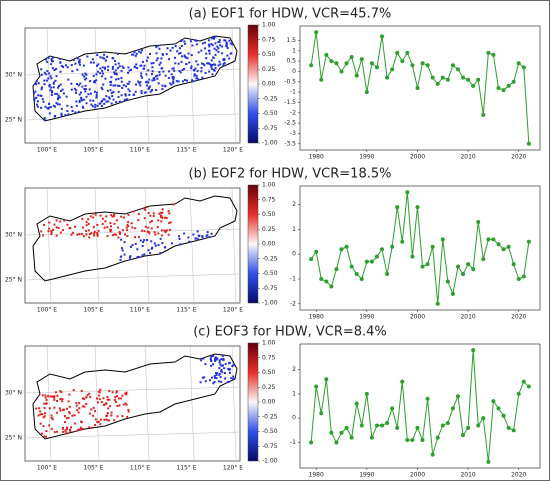 This screenshot has height=481, width=550. I want to click on x-tick-label: 1980, so click(316, 475).